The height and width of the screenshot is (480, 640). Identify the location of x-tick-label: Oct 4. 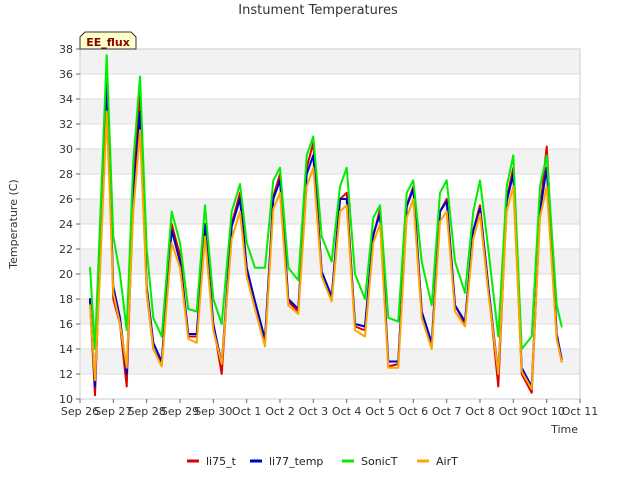
(347, 411).